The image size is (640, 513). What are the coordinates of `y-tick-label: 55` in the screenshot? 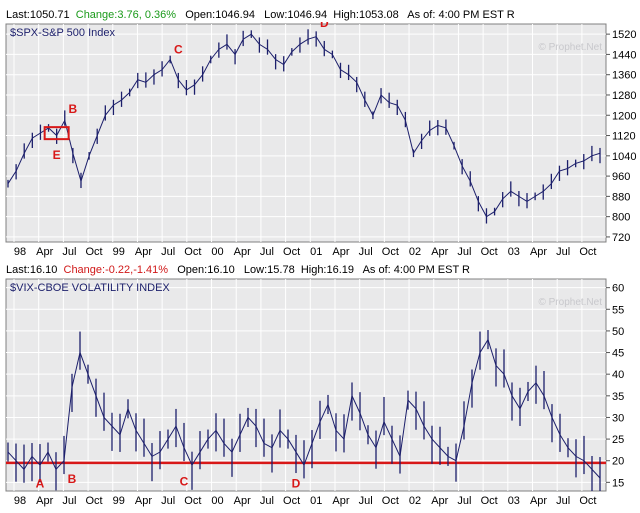 It's located at (618, 310).